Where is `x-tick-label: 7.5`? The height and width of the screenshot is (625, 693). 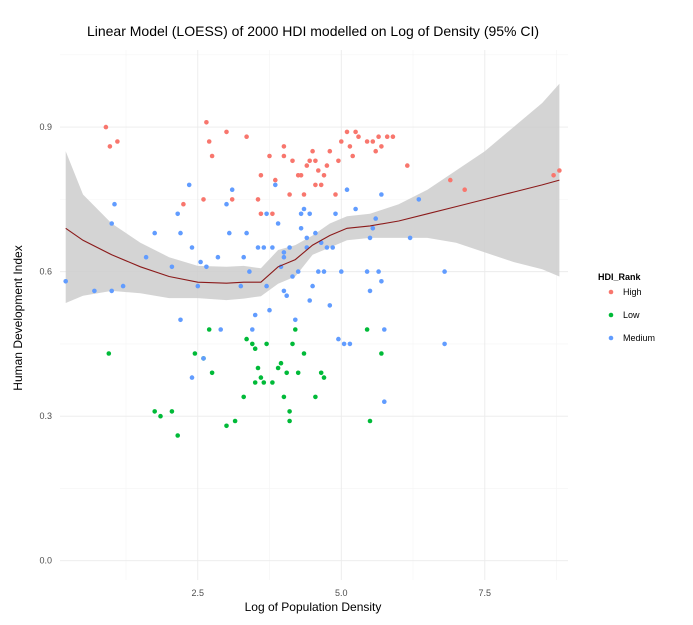
x-tick-label: 7.5 is located at coordinates (485, 593).